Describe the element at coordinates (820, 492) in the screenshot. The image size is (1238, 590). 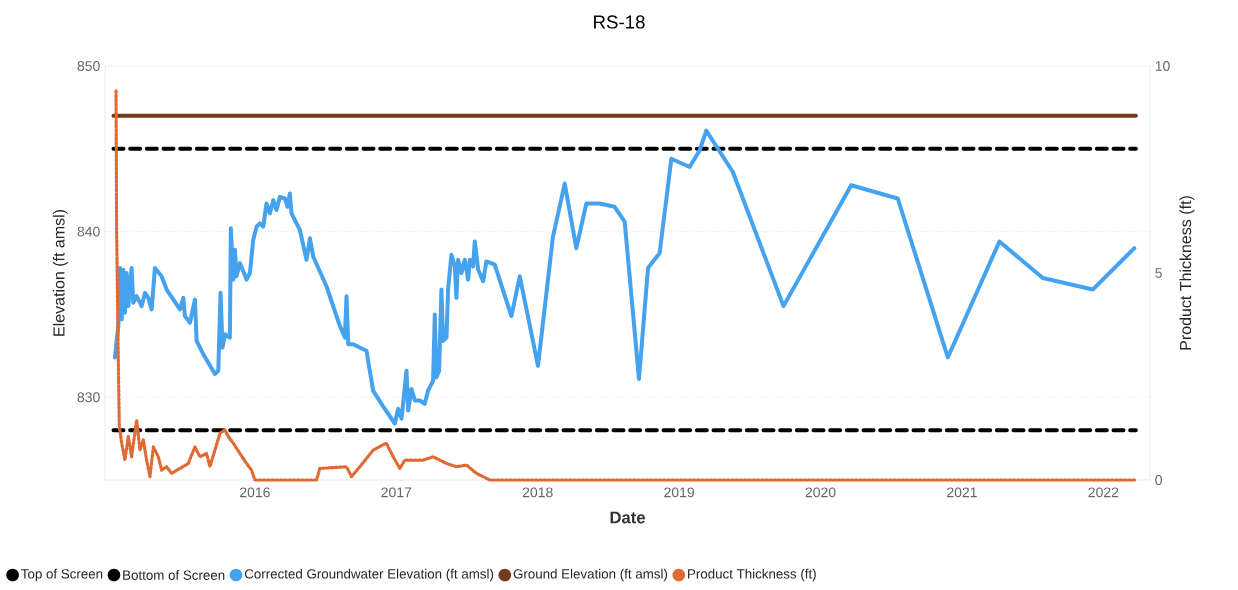
I see `x-tick-label: 2020` at that location.